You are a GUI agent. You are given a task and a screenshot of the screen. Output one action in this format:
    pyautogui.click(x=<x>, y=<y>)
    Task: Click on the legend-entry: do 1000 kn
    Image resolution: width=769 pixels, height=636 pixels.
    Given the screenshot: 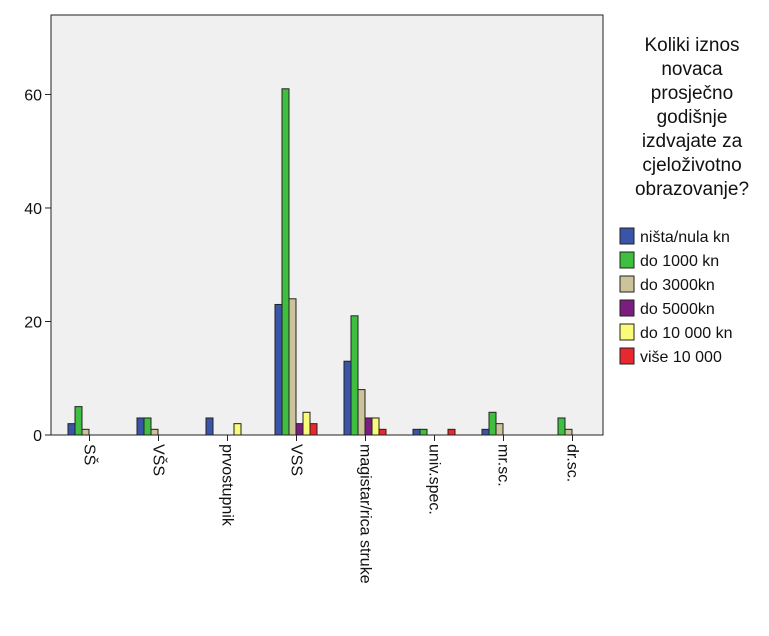 What is the action you would take?
    pyautogui.click(x=679, y=261)
    